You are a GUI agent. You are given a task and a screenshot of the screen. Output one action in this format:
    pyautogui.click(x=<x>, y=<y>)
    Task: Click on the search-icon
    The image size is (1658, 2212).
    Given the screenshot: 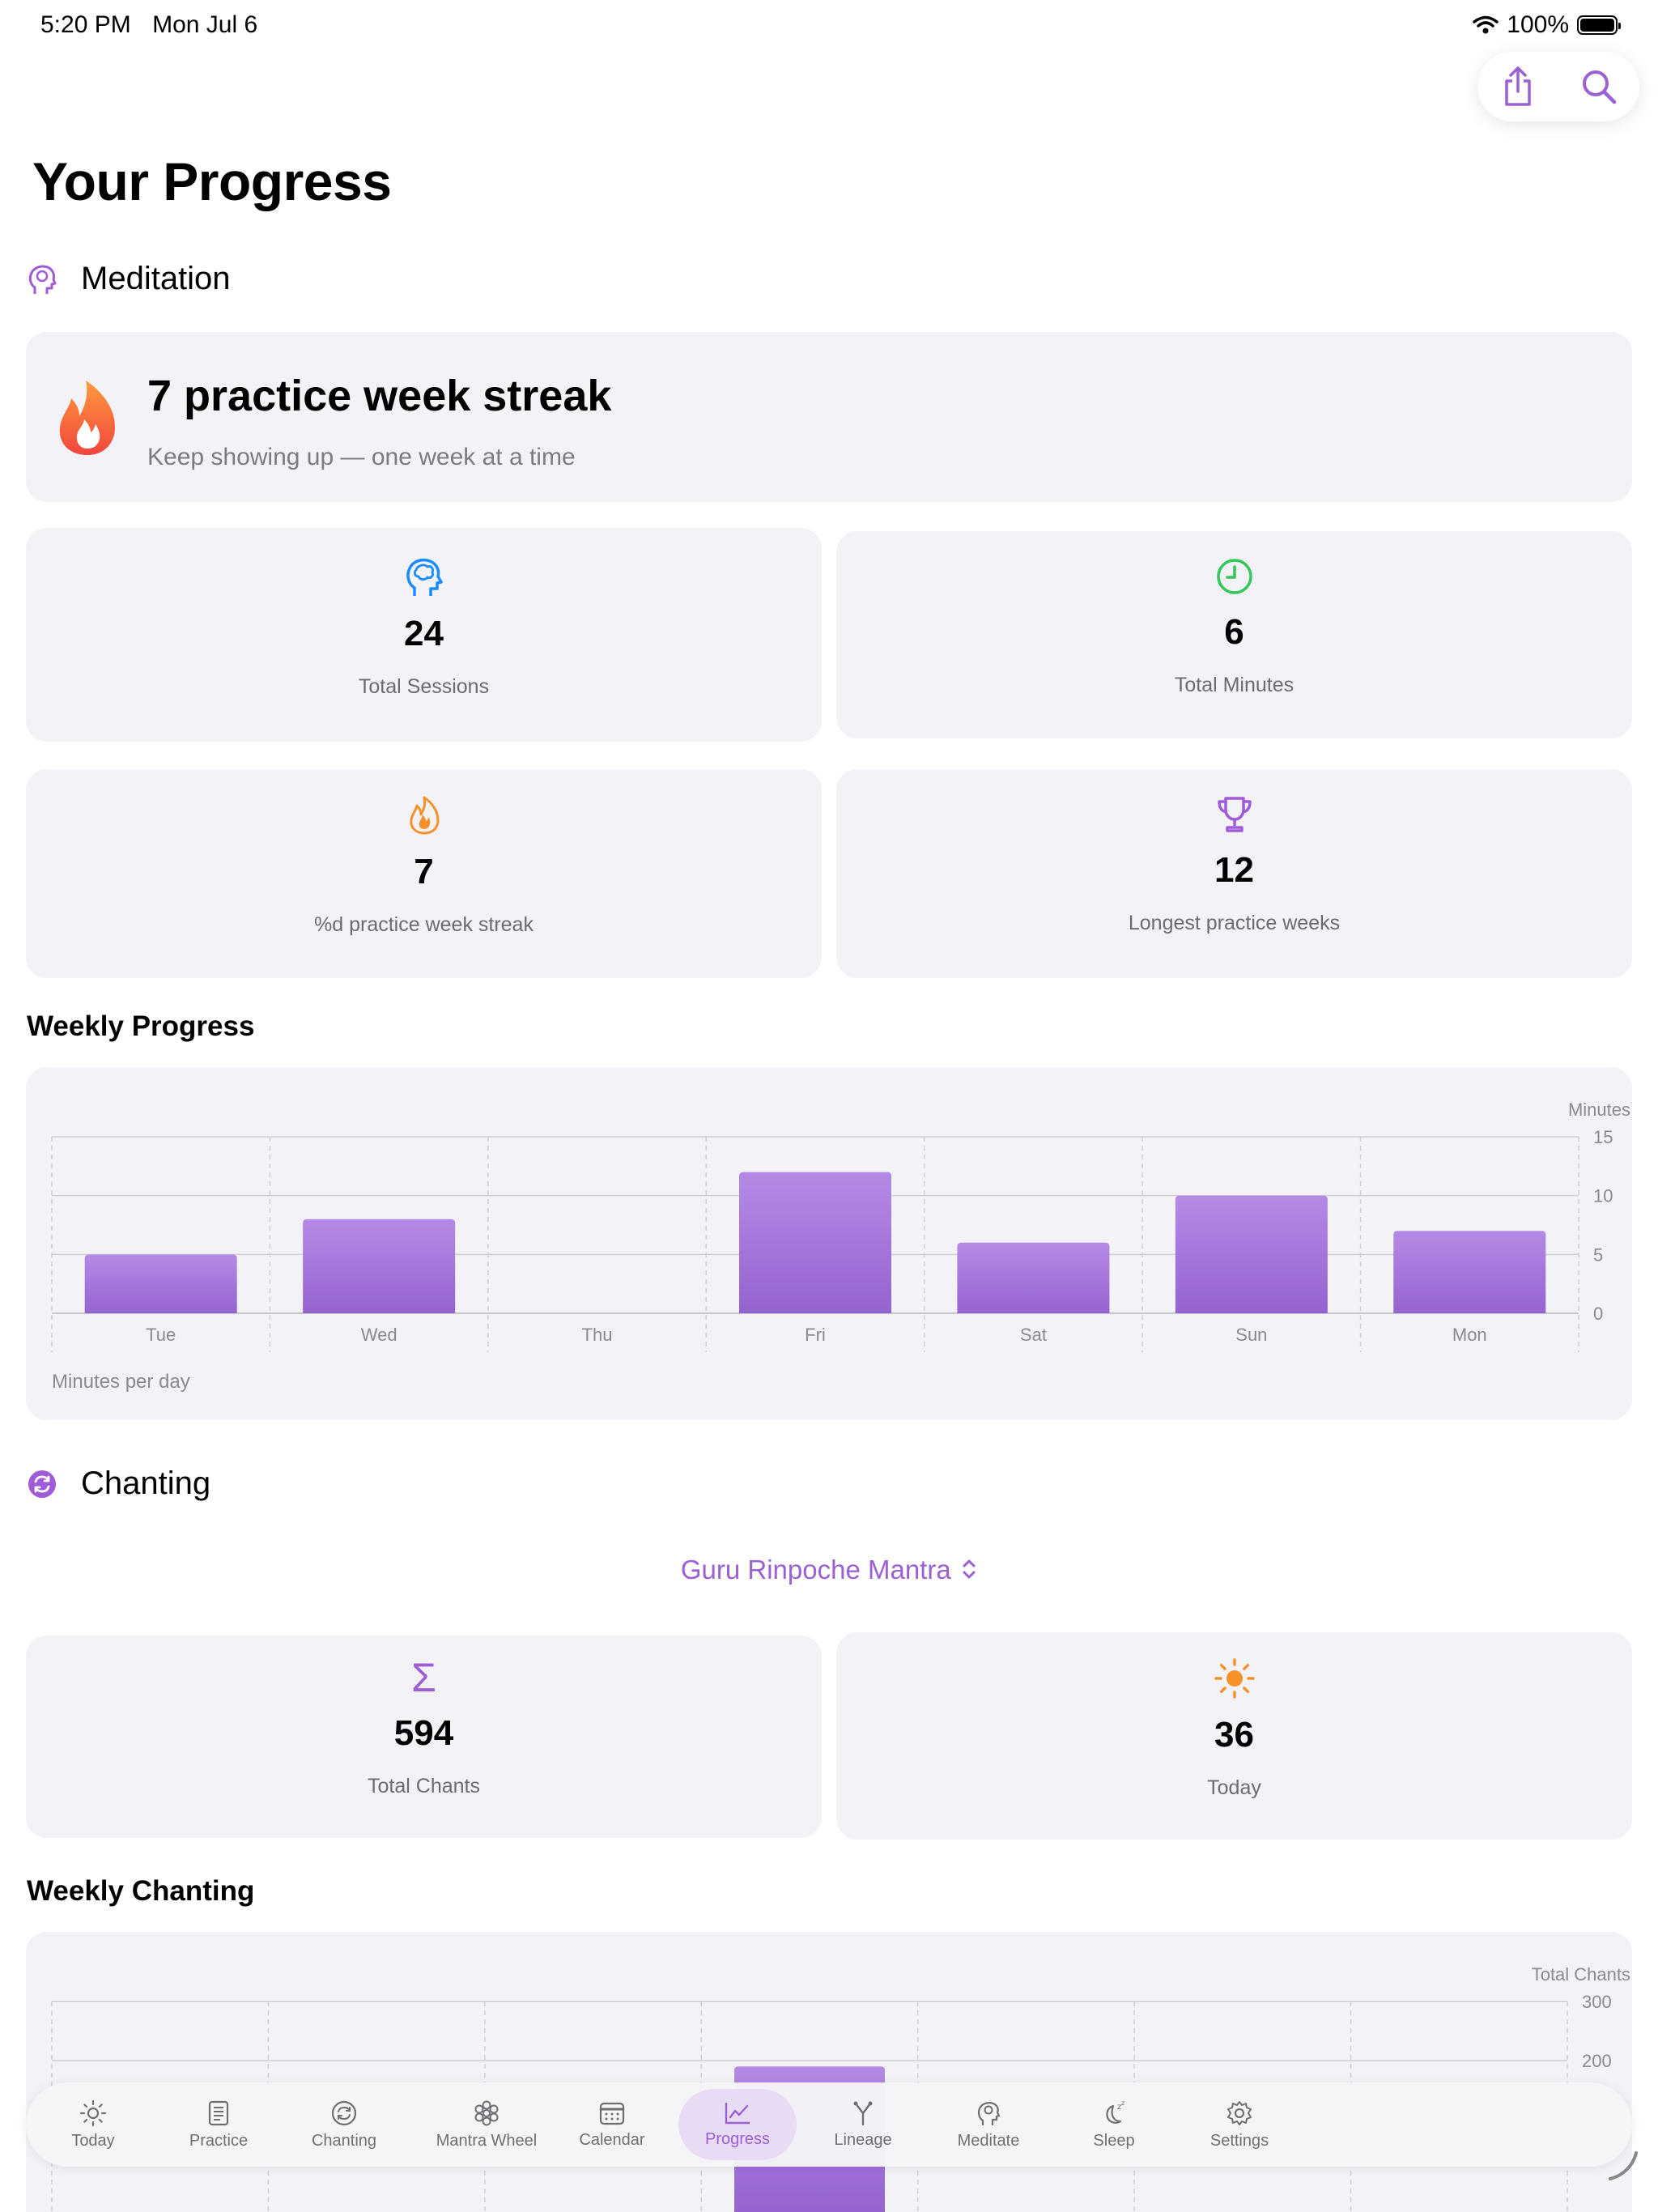 What is the action you would take?
    pyautogui.click(x=1599, y=87)
    